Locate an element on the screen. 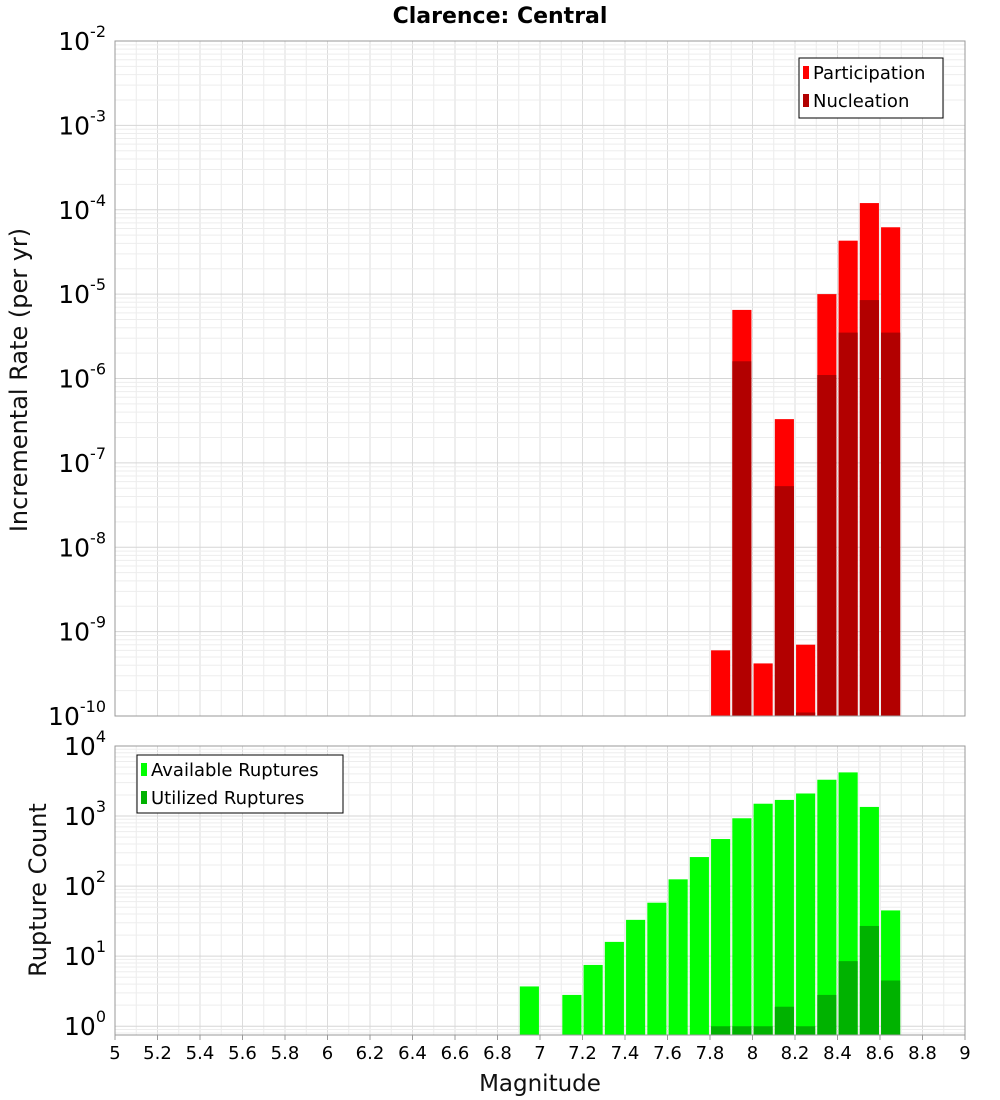 The width and height of the screenshot is (1000, 1100). x-tick-label: 8 is located at coordinates (752, 1053).